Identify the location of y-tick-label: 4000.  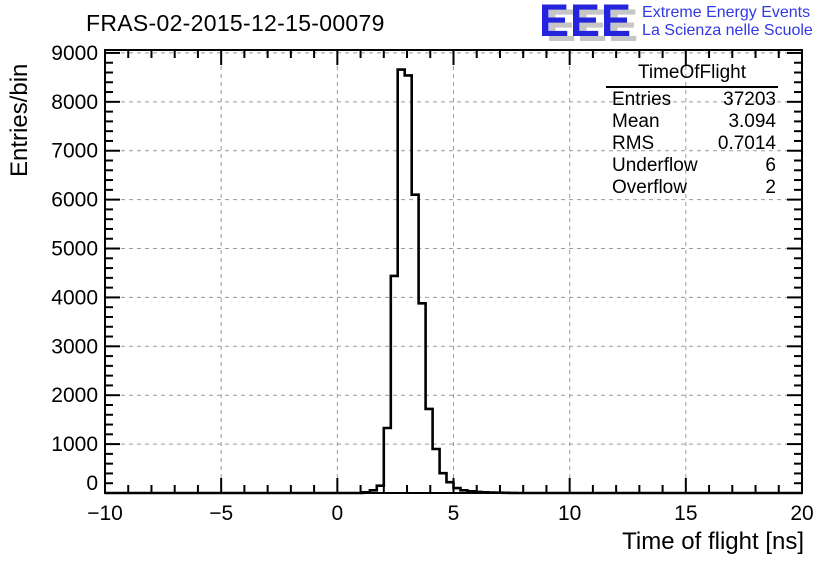
(74, 297).